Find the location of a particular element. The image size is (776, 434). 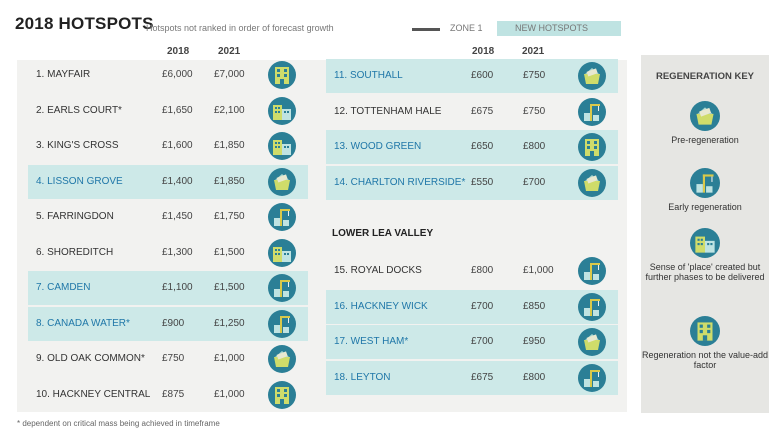

price-2021: £1,850 is located at coordinates (229, 181).